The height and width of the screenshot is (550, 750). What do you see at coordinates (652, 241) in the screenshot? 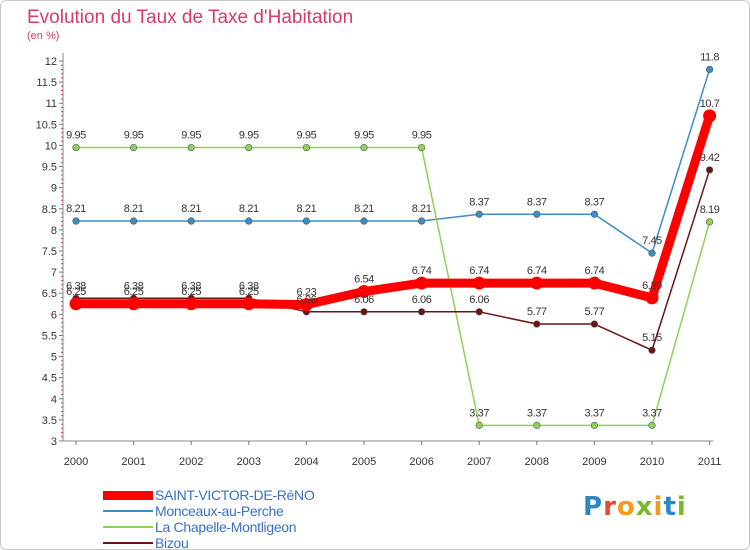
I see `data-label: 7.45` at bounding box center [652, 241].